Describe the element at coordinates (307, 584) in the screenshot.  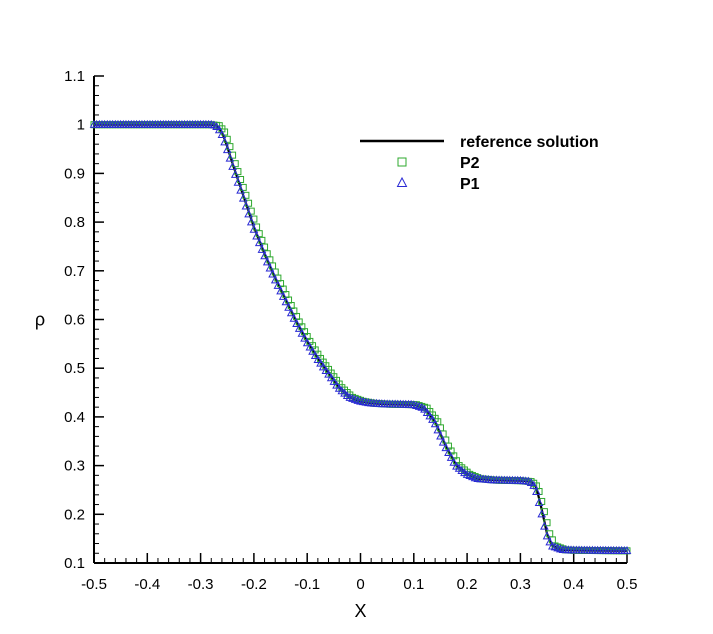
I see `x-tick-label: -0.1` at that location.